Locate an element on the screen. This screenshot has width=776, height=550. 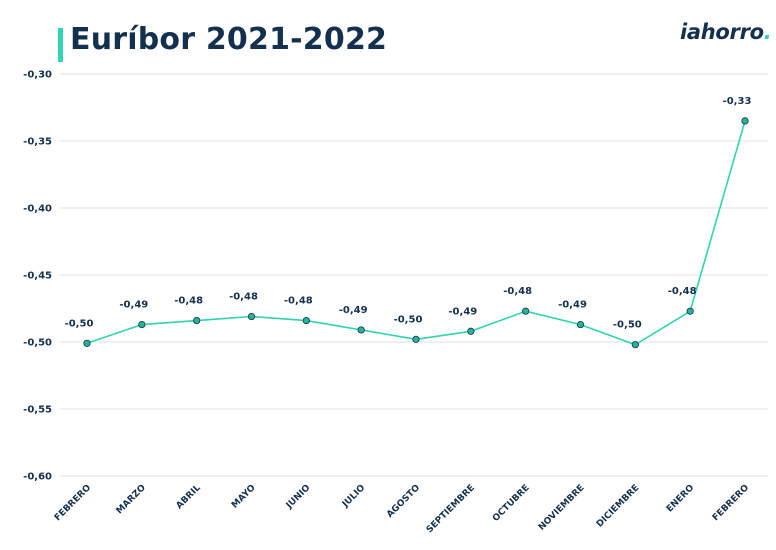
y-tick-label: -0,45 is located at coordinates (37, 276).